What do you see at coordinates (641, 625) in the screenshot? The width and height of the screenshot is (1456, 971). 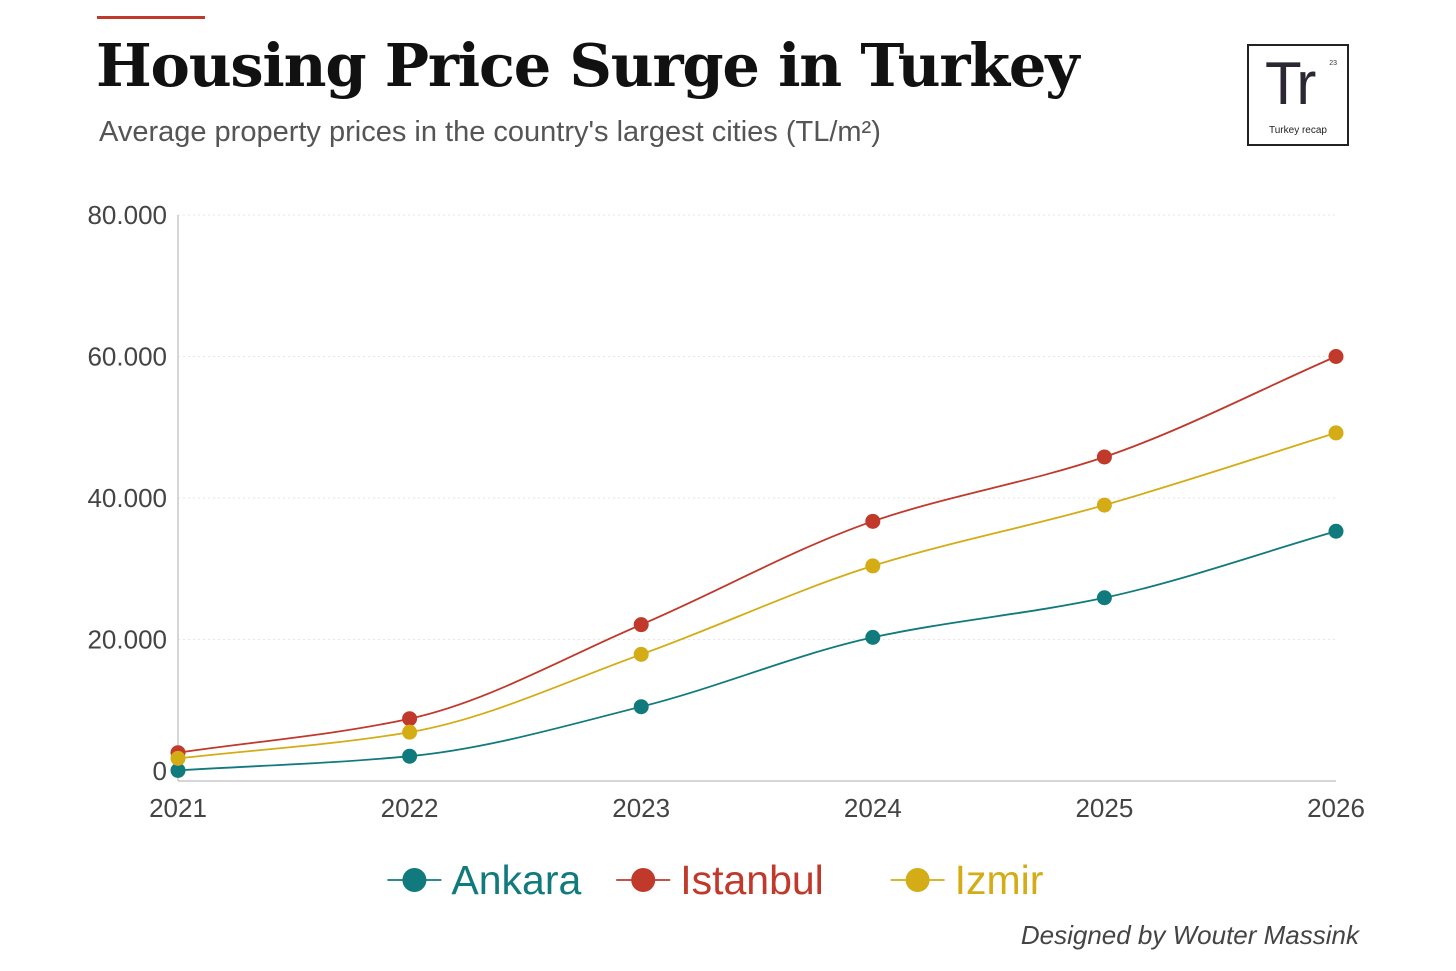 I see `data-point-istanbul-2023` at bounding box center [641, 625].